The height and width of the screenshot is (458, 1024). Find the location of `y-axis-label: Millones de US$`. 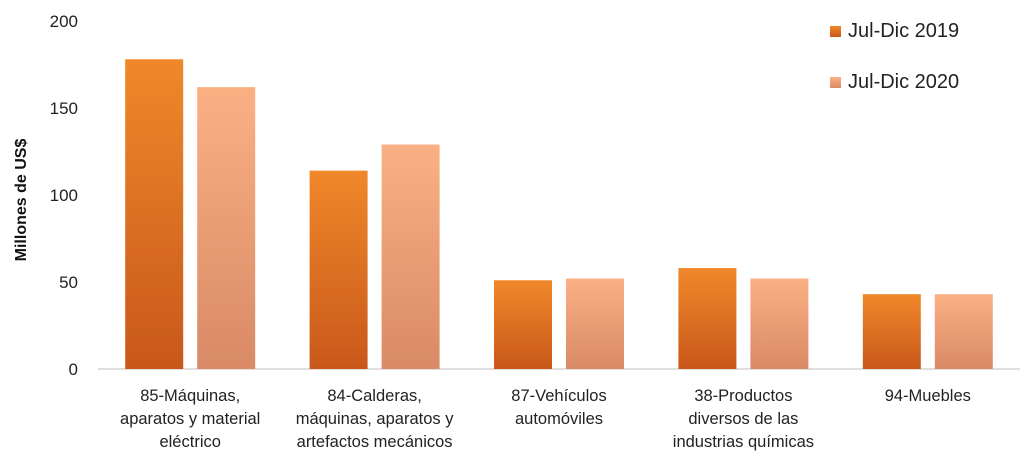

y-axis-label: Millones de US$ is located at coordinates (21, 200).